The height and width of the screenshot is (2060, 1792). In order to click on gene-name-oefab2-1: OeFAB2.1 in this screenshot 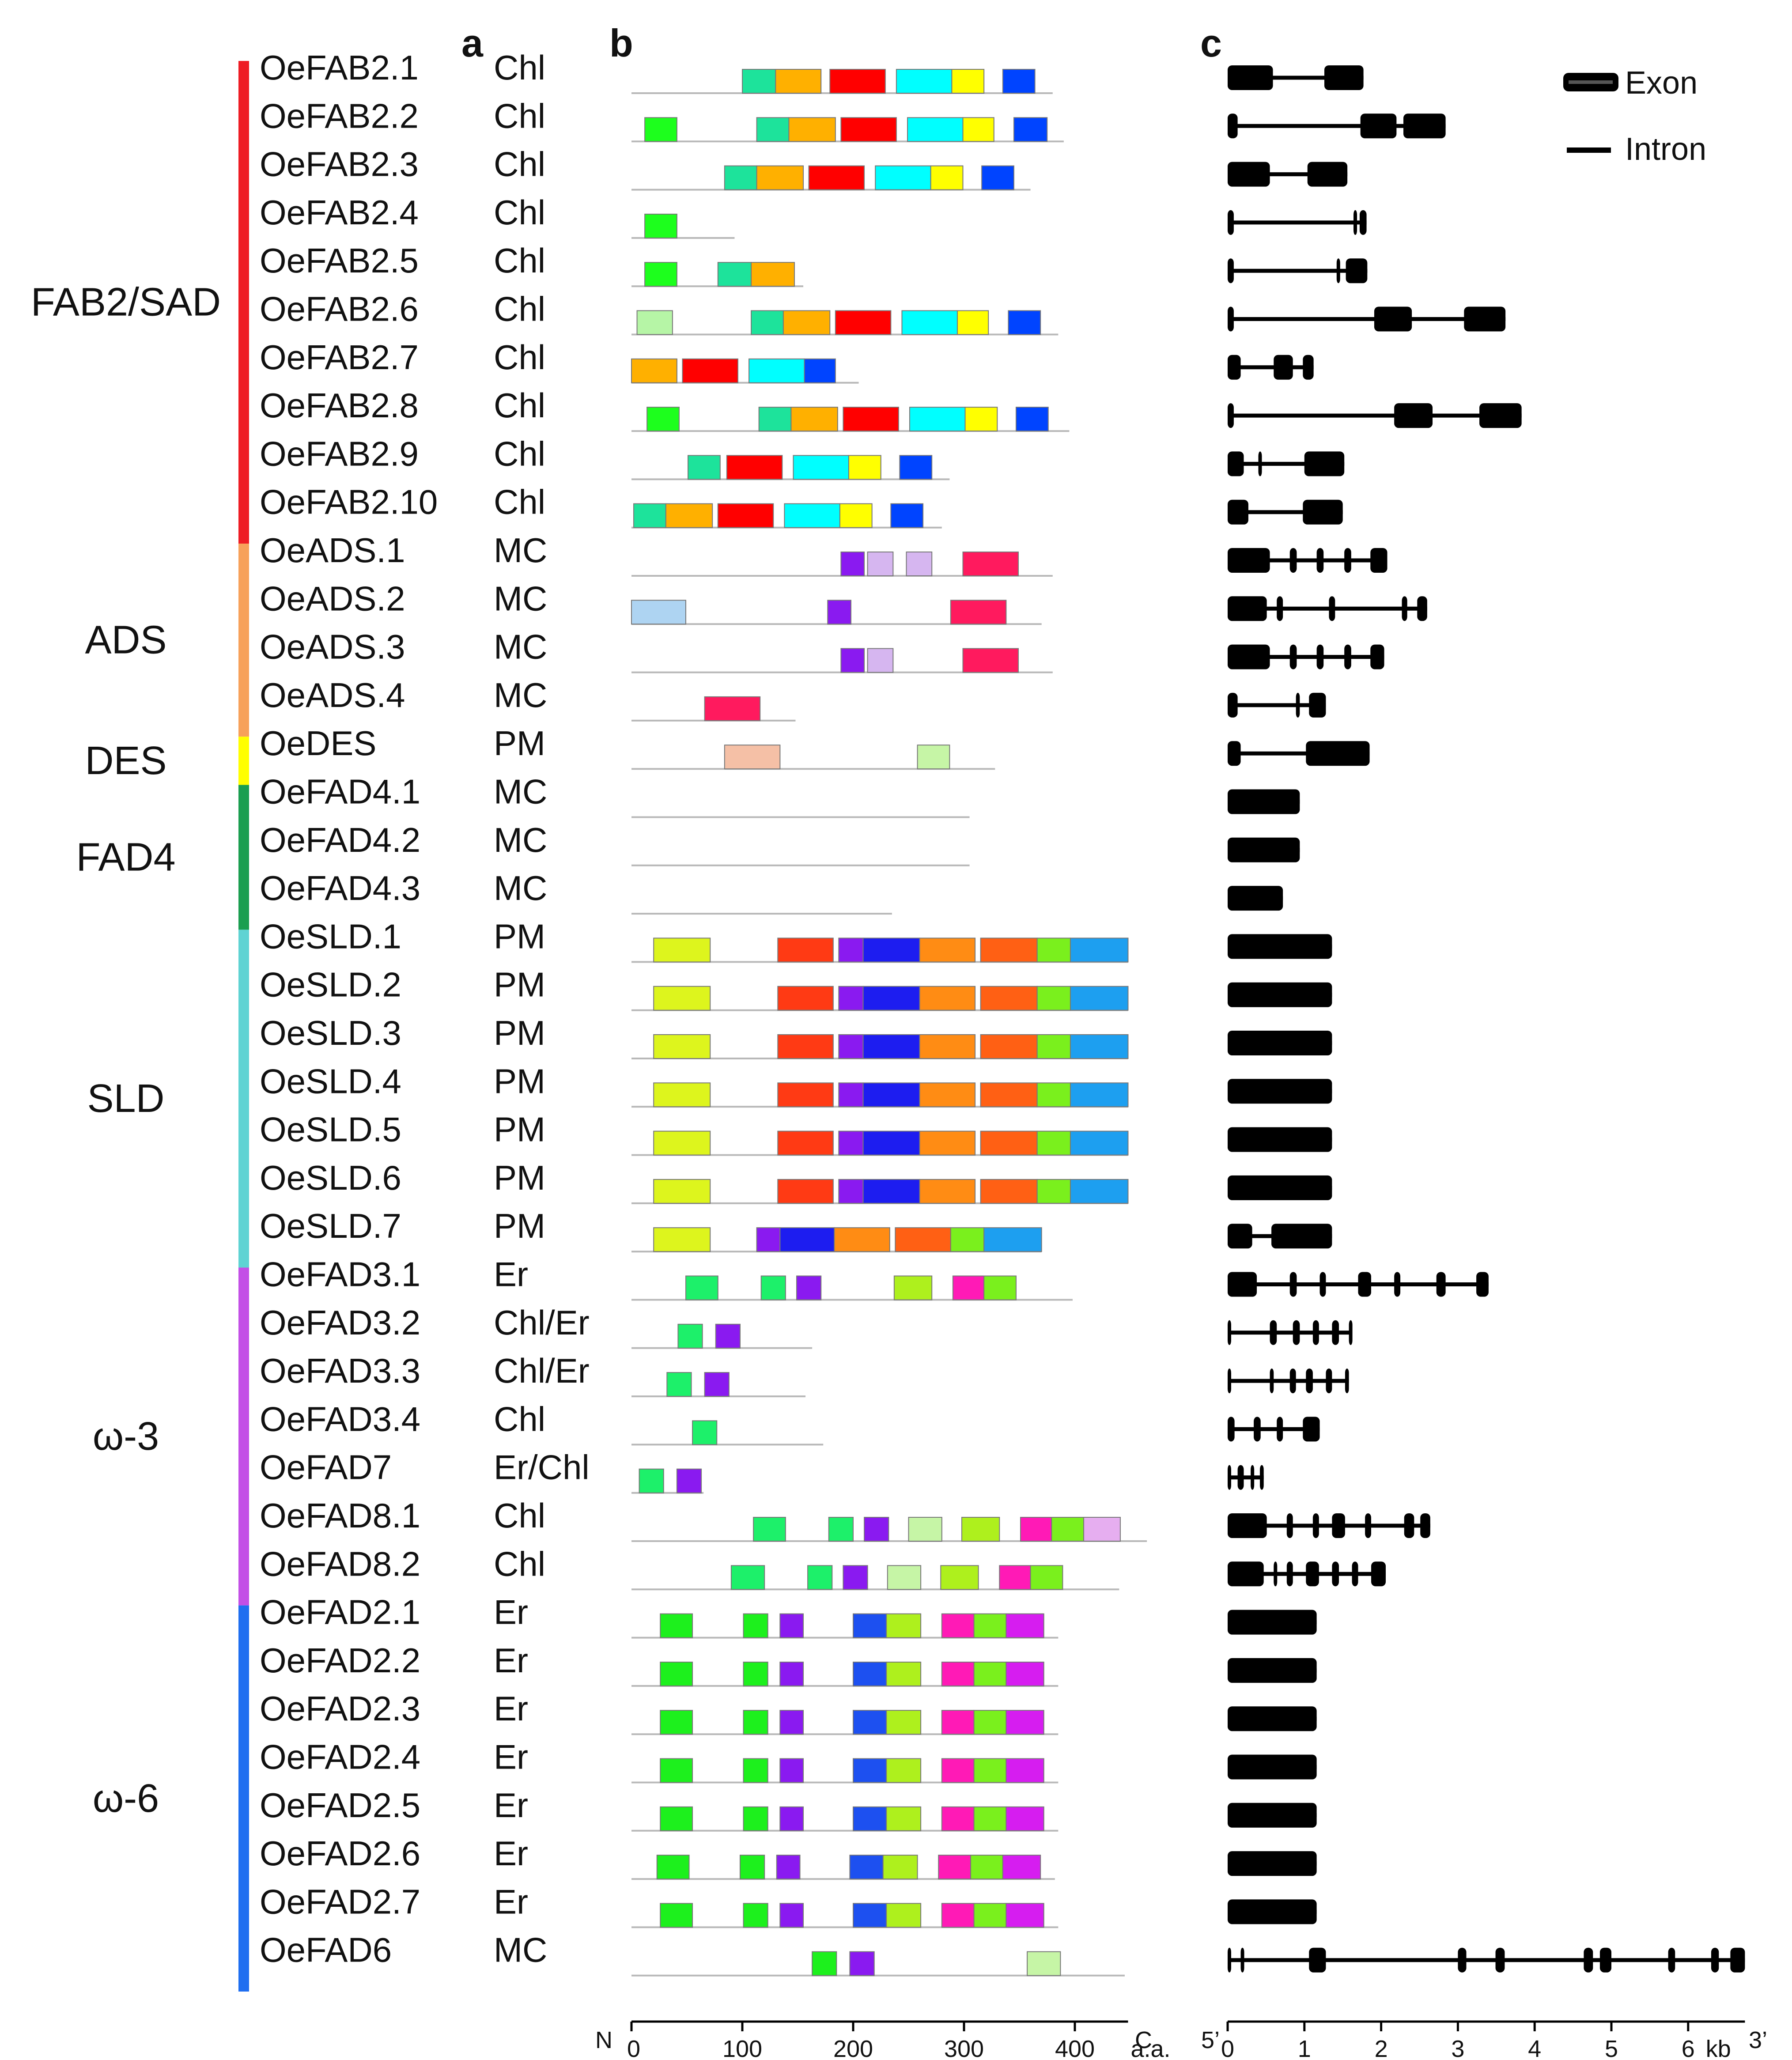, I will do `click(339, 67)`.